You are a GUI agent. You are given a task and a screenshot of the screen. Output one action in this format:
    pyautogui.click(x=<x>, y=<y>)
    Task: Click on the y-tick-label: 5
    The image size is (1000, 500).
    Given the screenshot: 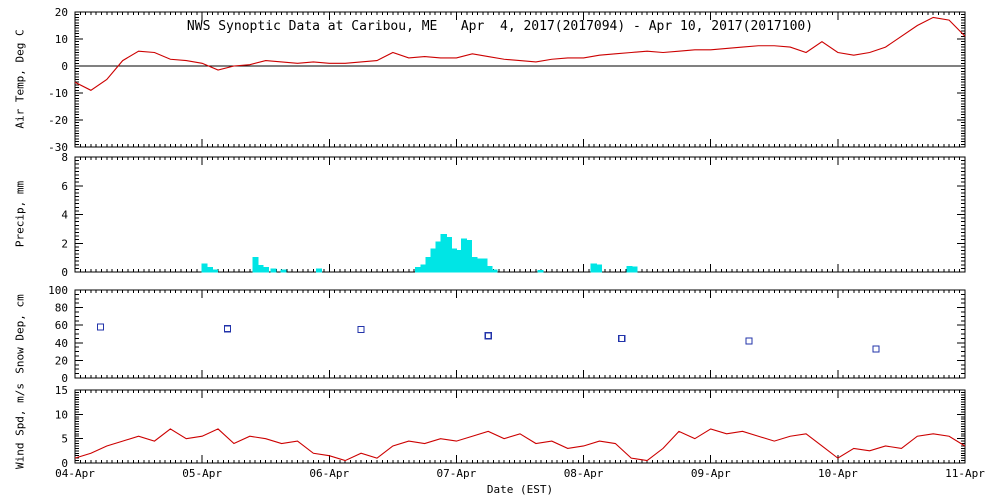 What is the action you would take?
    pyautogui.click(x=64, y=439)
    